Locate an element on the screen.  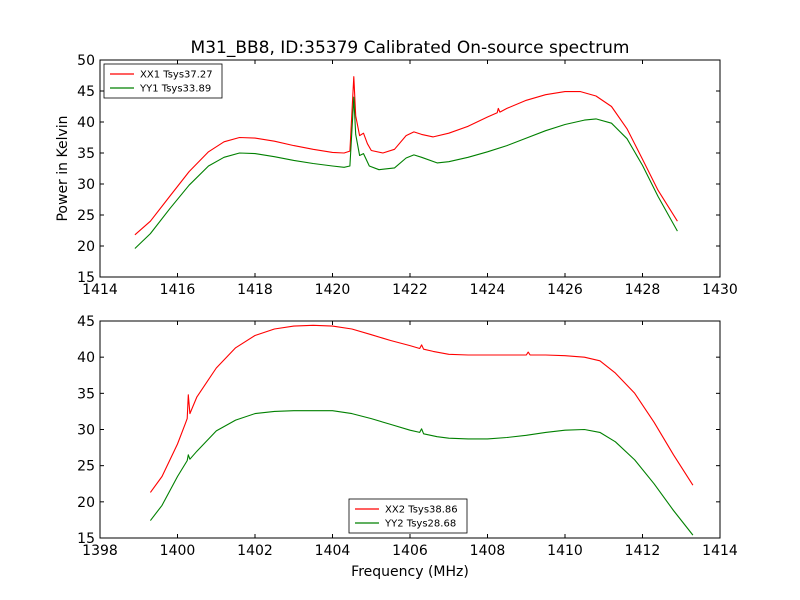
x-tick-label: 1428 is located at coordinates (643, 290).